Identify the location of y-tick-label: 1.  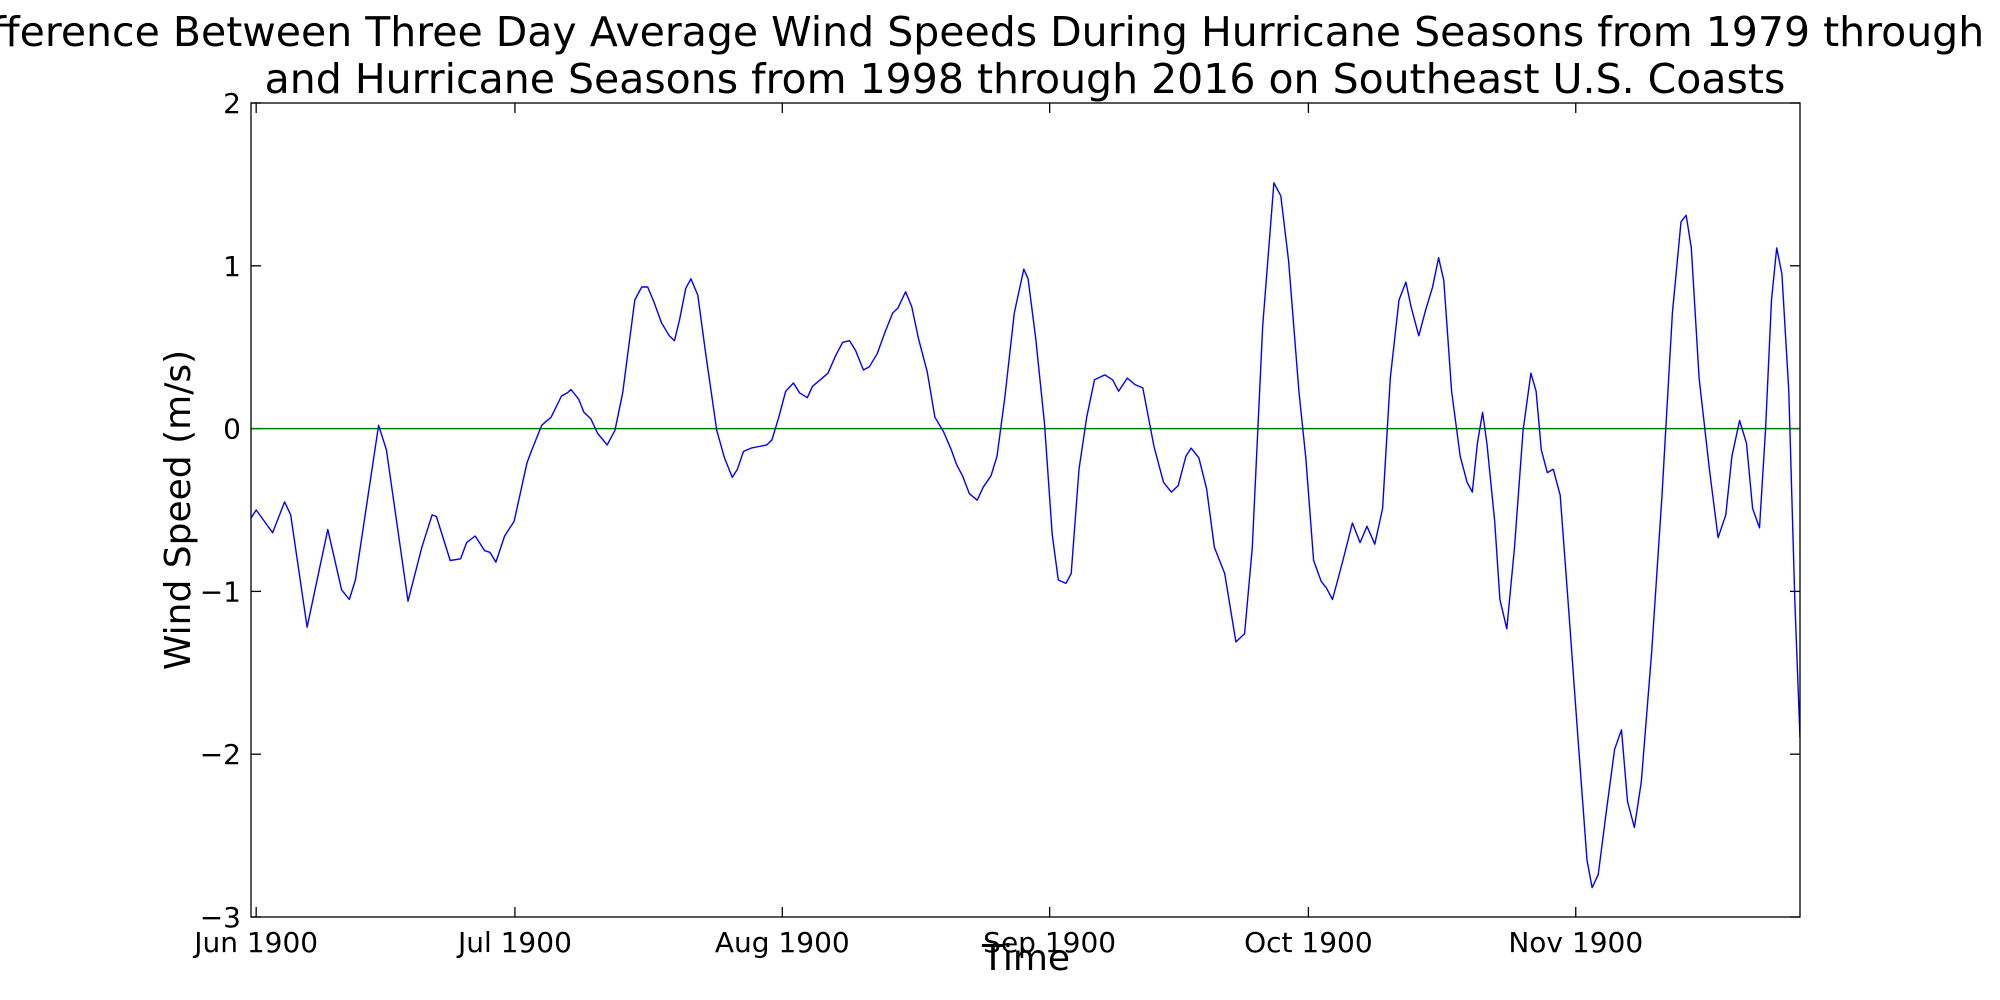
(232, 266).